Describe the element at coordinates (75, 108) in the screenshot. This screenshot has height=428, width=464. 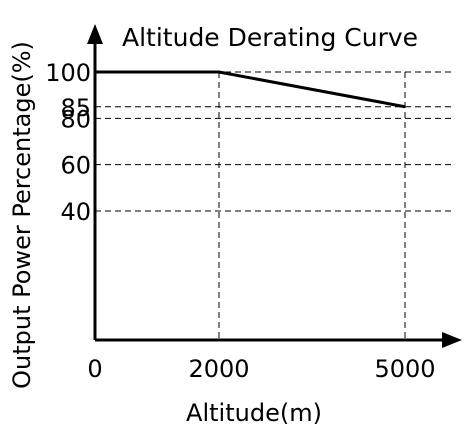
I see `y-tick-label-85: 85` at that location.